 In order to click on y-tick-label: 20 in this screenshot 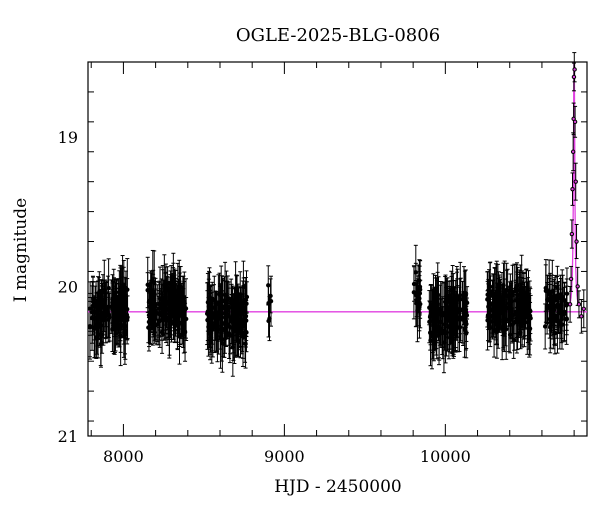, I will do `click(68, 286)`.